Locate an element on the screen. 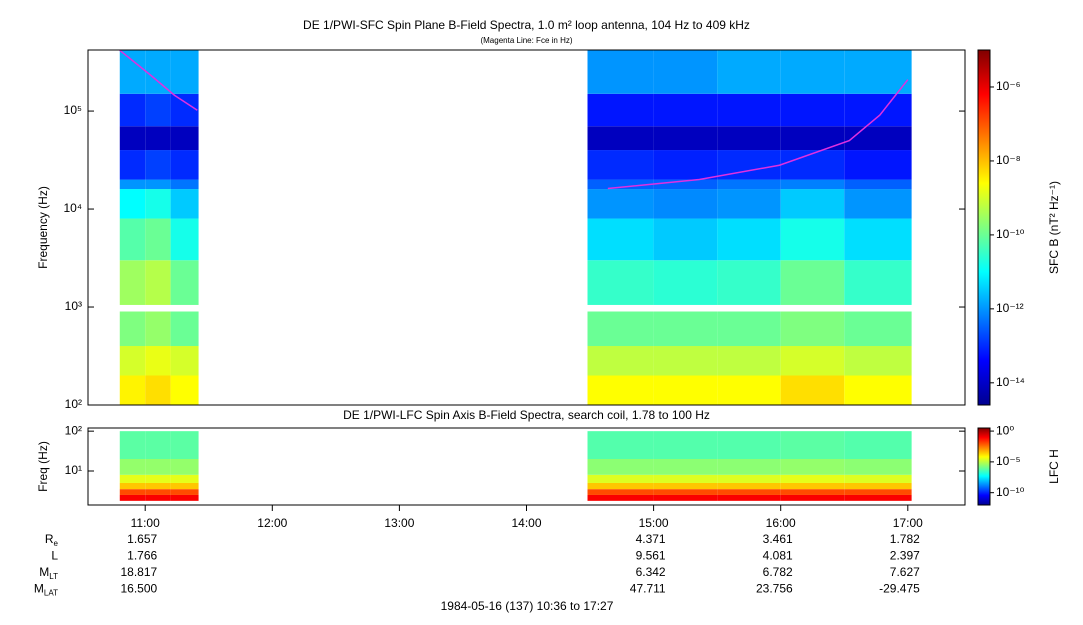 This screenshot has height=625, width=1083. ephemeris-value: 6.782 is located at coordinates (778, 572).